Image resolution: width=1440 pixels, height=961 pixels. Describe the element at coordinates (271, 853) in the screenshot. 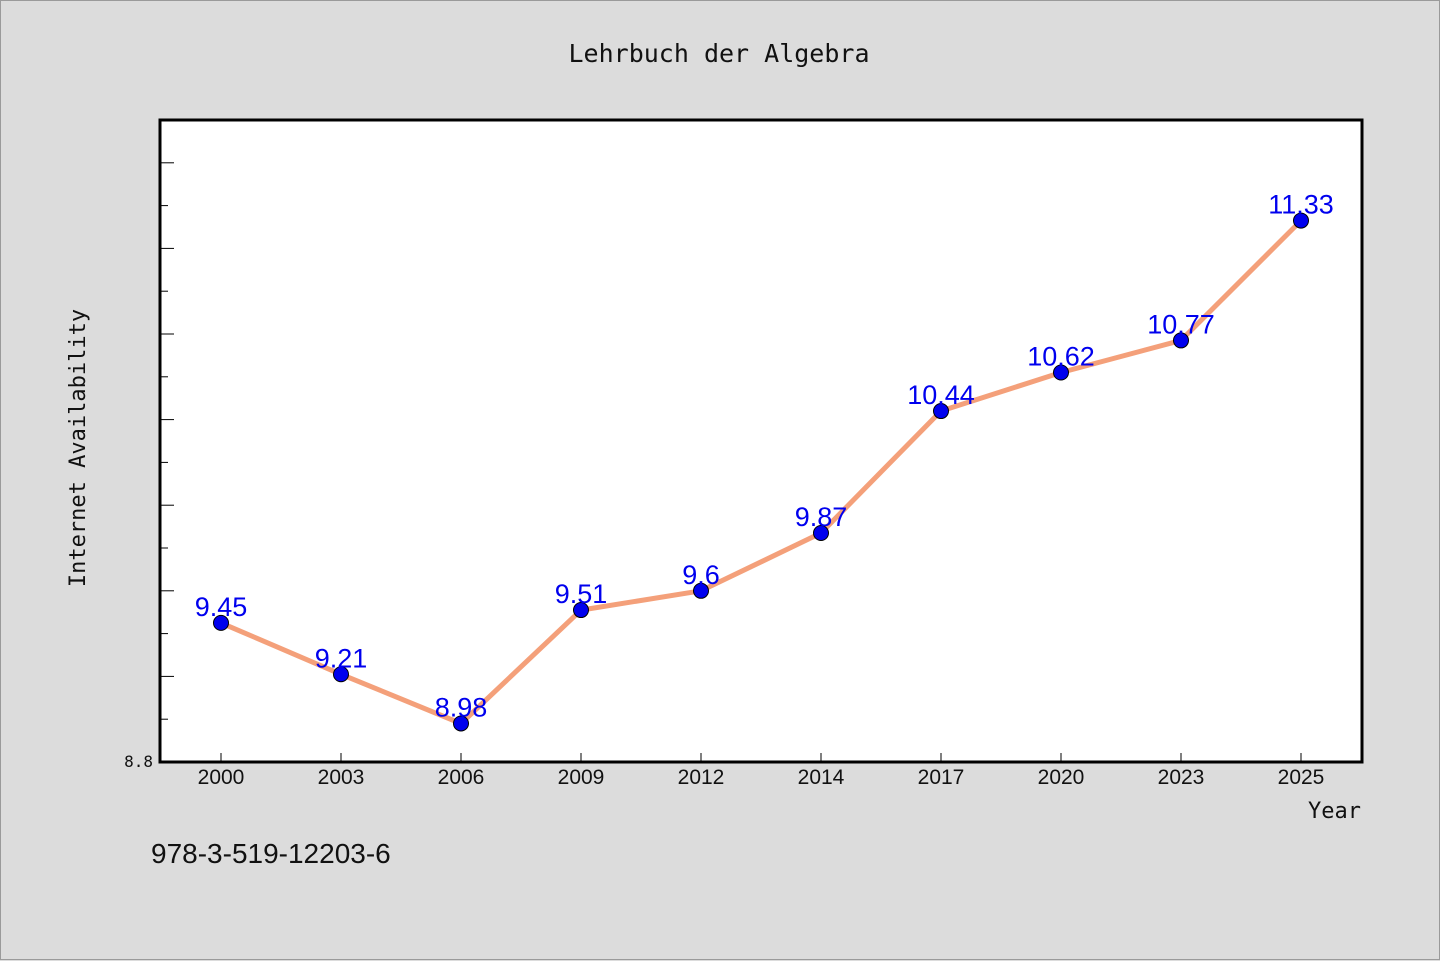

I see `isbn-text: 978-3-519-12203-6` at that location.